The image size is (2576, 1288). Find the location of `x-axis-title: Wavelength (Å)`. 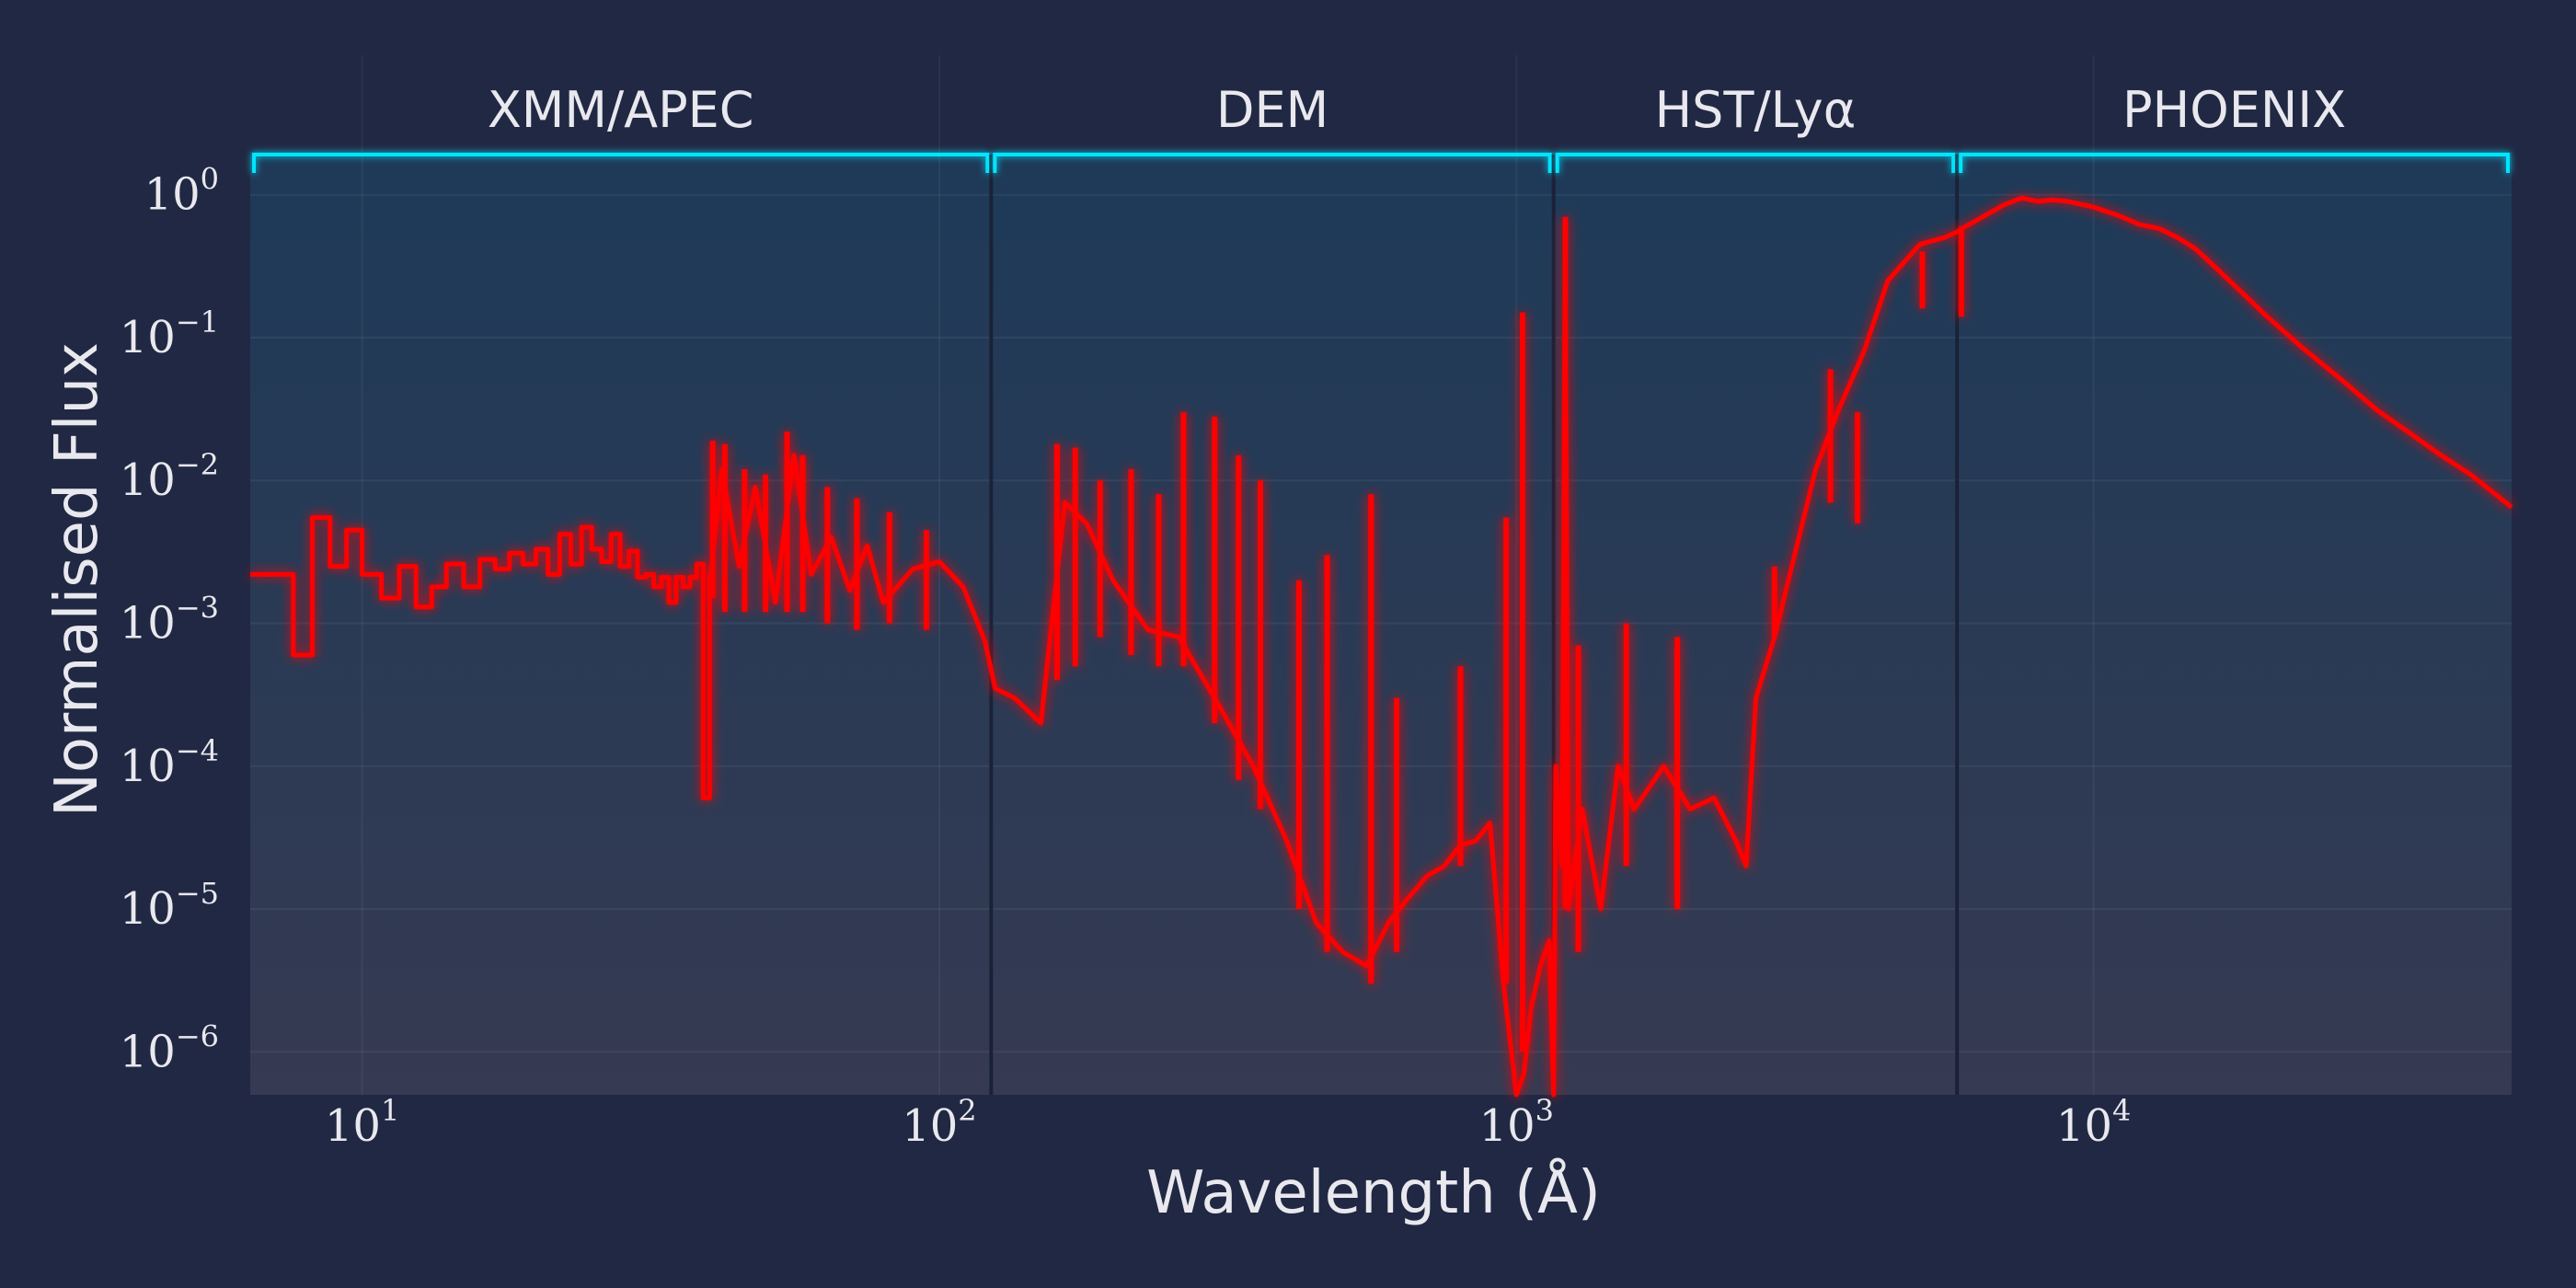

x-axis-title: Wavelength (Å) is located at coordinates (1373, 1192).